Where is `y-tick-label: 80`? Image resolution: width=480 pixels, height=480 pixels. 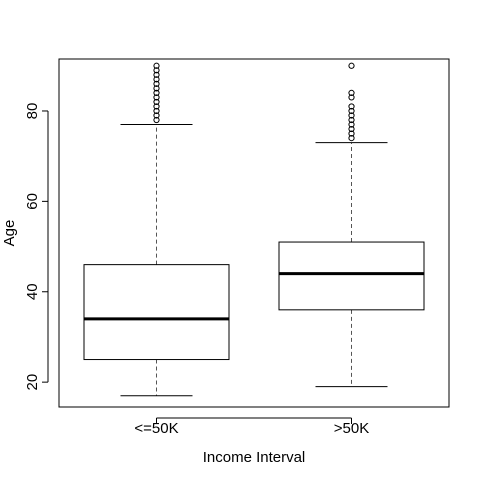
y-tick-label: 80 is located at coordinates (32, 111).